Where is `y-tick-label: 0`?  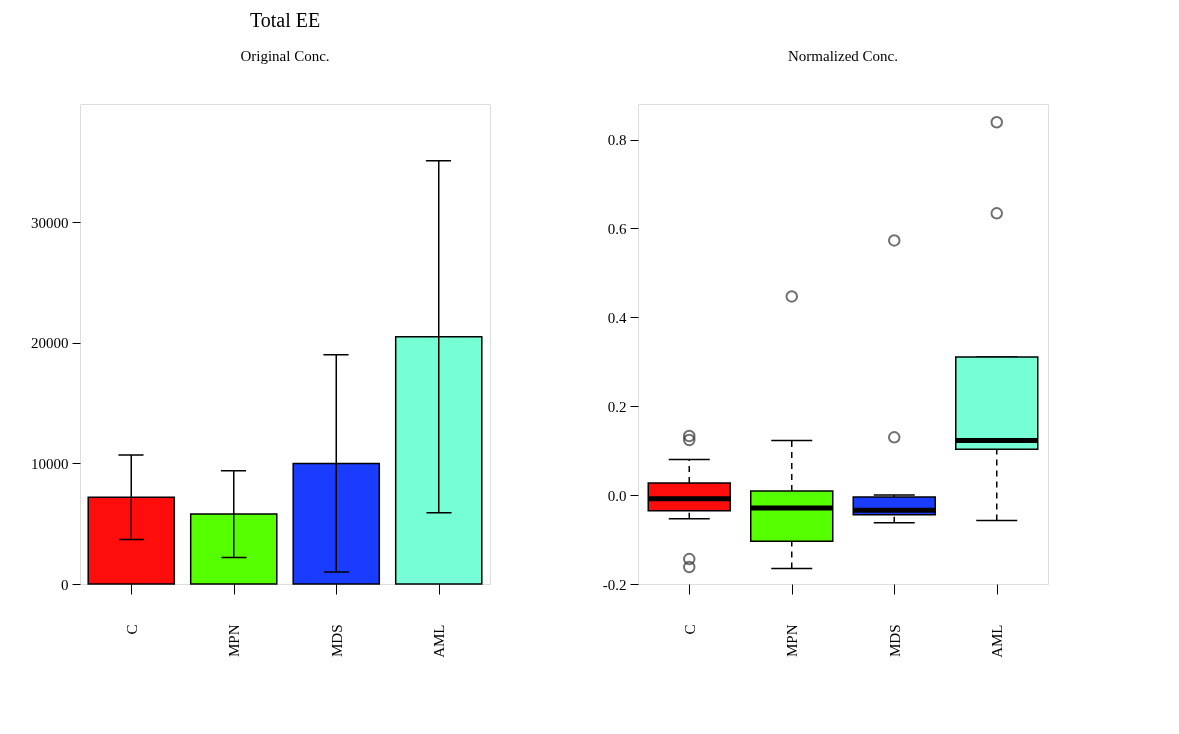 y-tick-label: 0 is located at coordinates (65, 584).